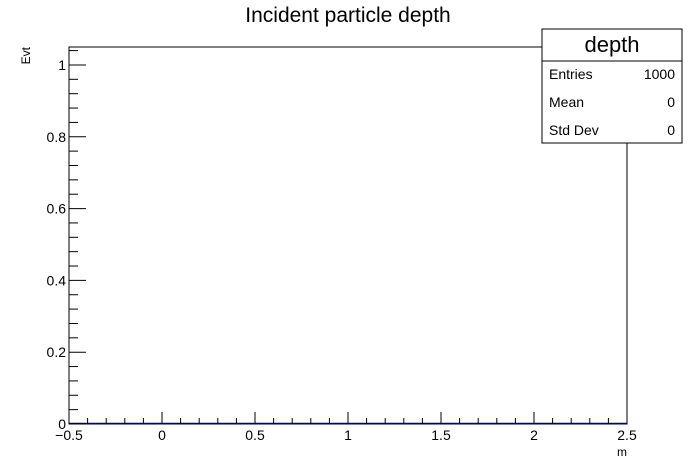  I want to click on y-tick-label: 0.2, so click(57, 352).